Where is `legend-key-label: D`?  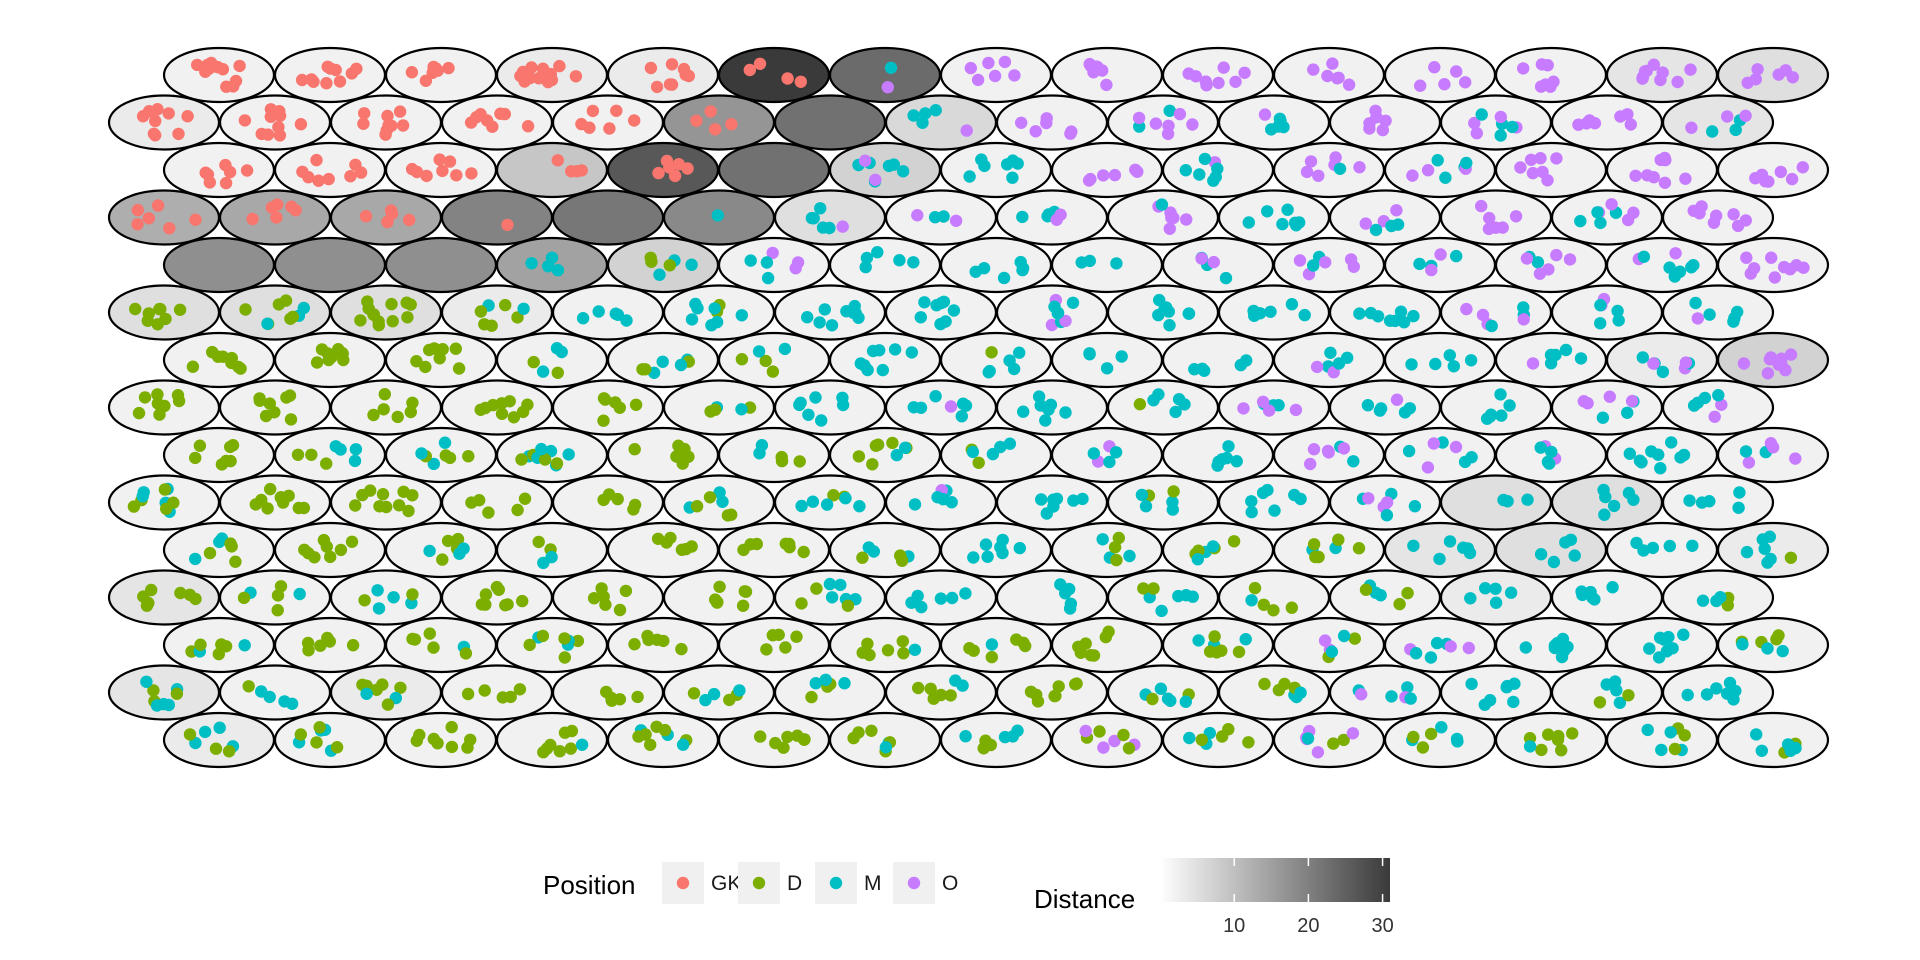 legend-key-label: D is located at coordinates (794, 883).